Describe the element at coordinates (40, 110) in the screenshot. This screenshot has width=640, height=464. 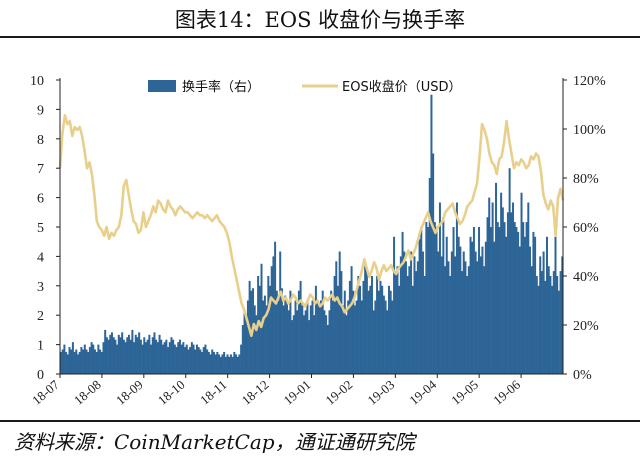
I see `left-tick-label: 9` at that location.